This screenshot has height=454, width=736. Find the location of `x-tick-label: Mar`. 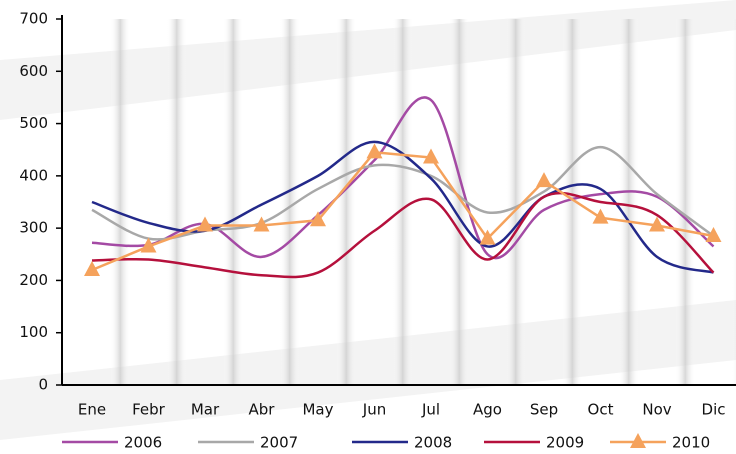

x-tick-label: Mar is located at coordinates (205, 410).